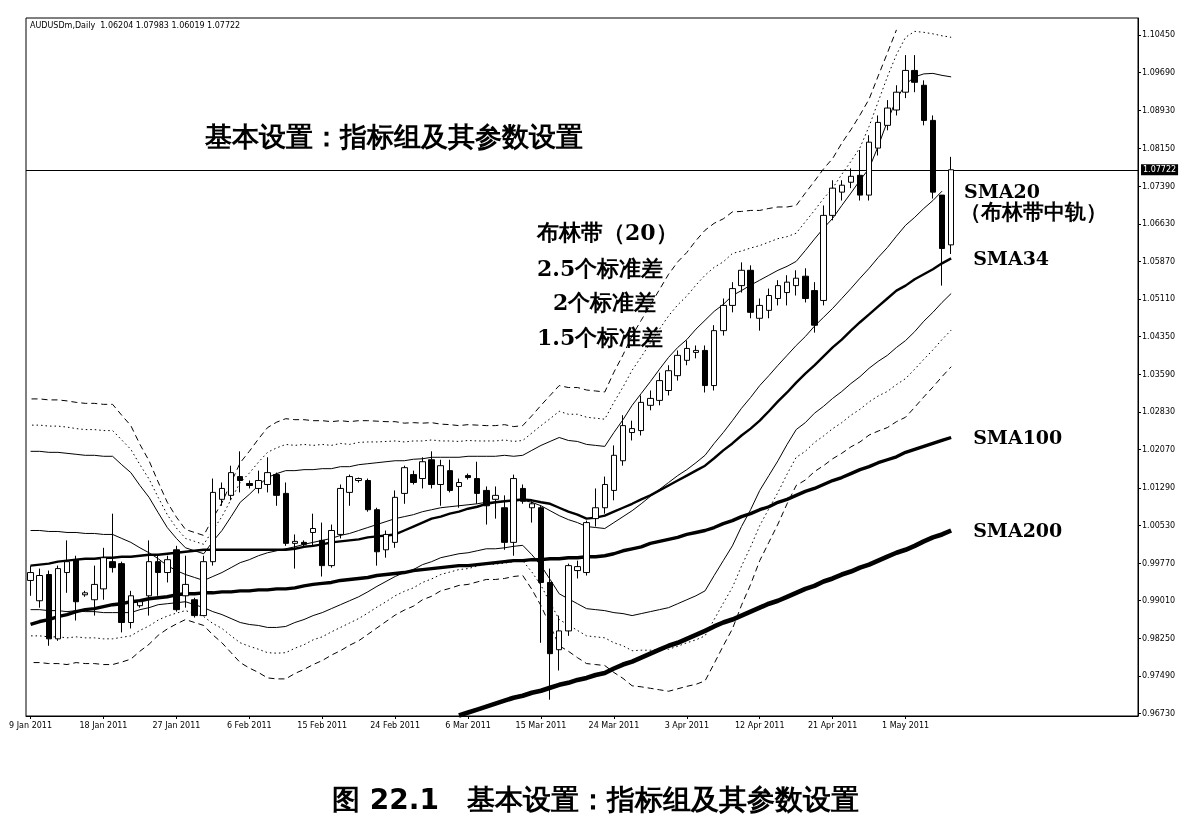 This screenshot has width=1191, height=828. I want to click on annotation: 2个标准差, so click(605, 302).